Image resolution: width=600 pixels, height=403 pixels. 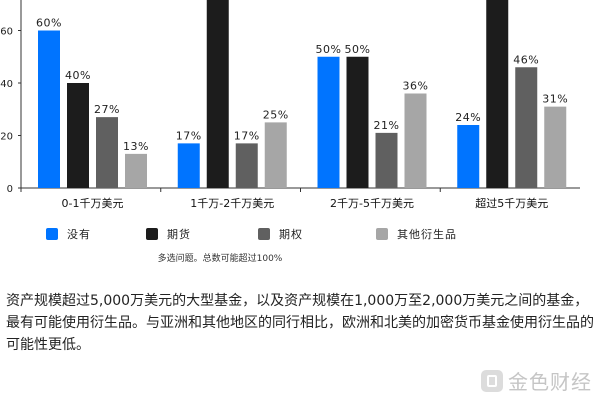 What do you see at coordinates (468, 117) in the screenshot?
I see `bar-value-label: 24%` at bounding box center [468, 117].